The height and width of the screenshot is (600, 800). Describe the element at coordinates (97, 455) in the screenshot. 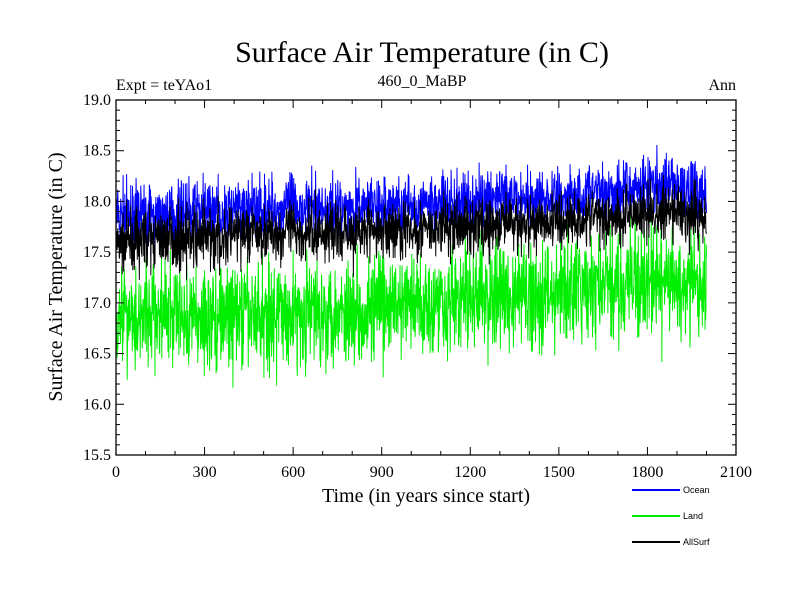

I see `y-tick-label: 15.5` at that location.